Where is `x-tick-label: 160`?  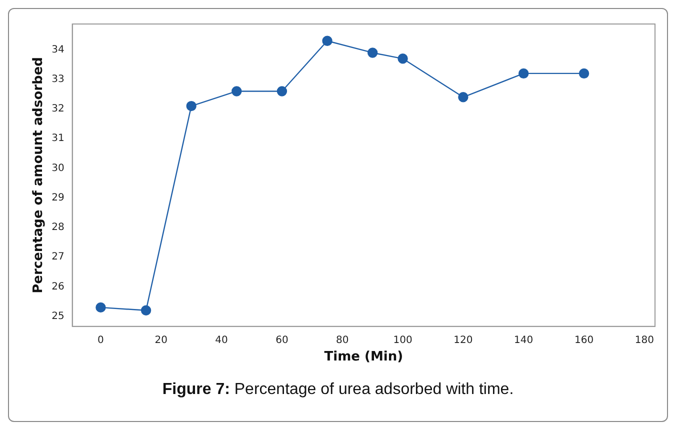
x-tick-label: 160 is located at coordinates (584, 340).